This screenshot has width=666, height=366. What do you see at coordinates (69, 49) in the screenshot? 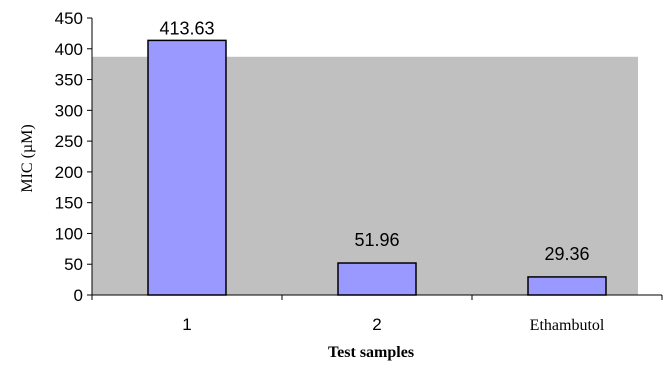
I see `y-tick-label: 400` at bounding box center [69, 49].